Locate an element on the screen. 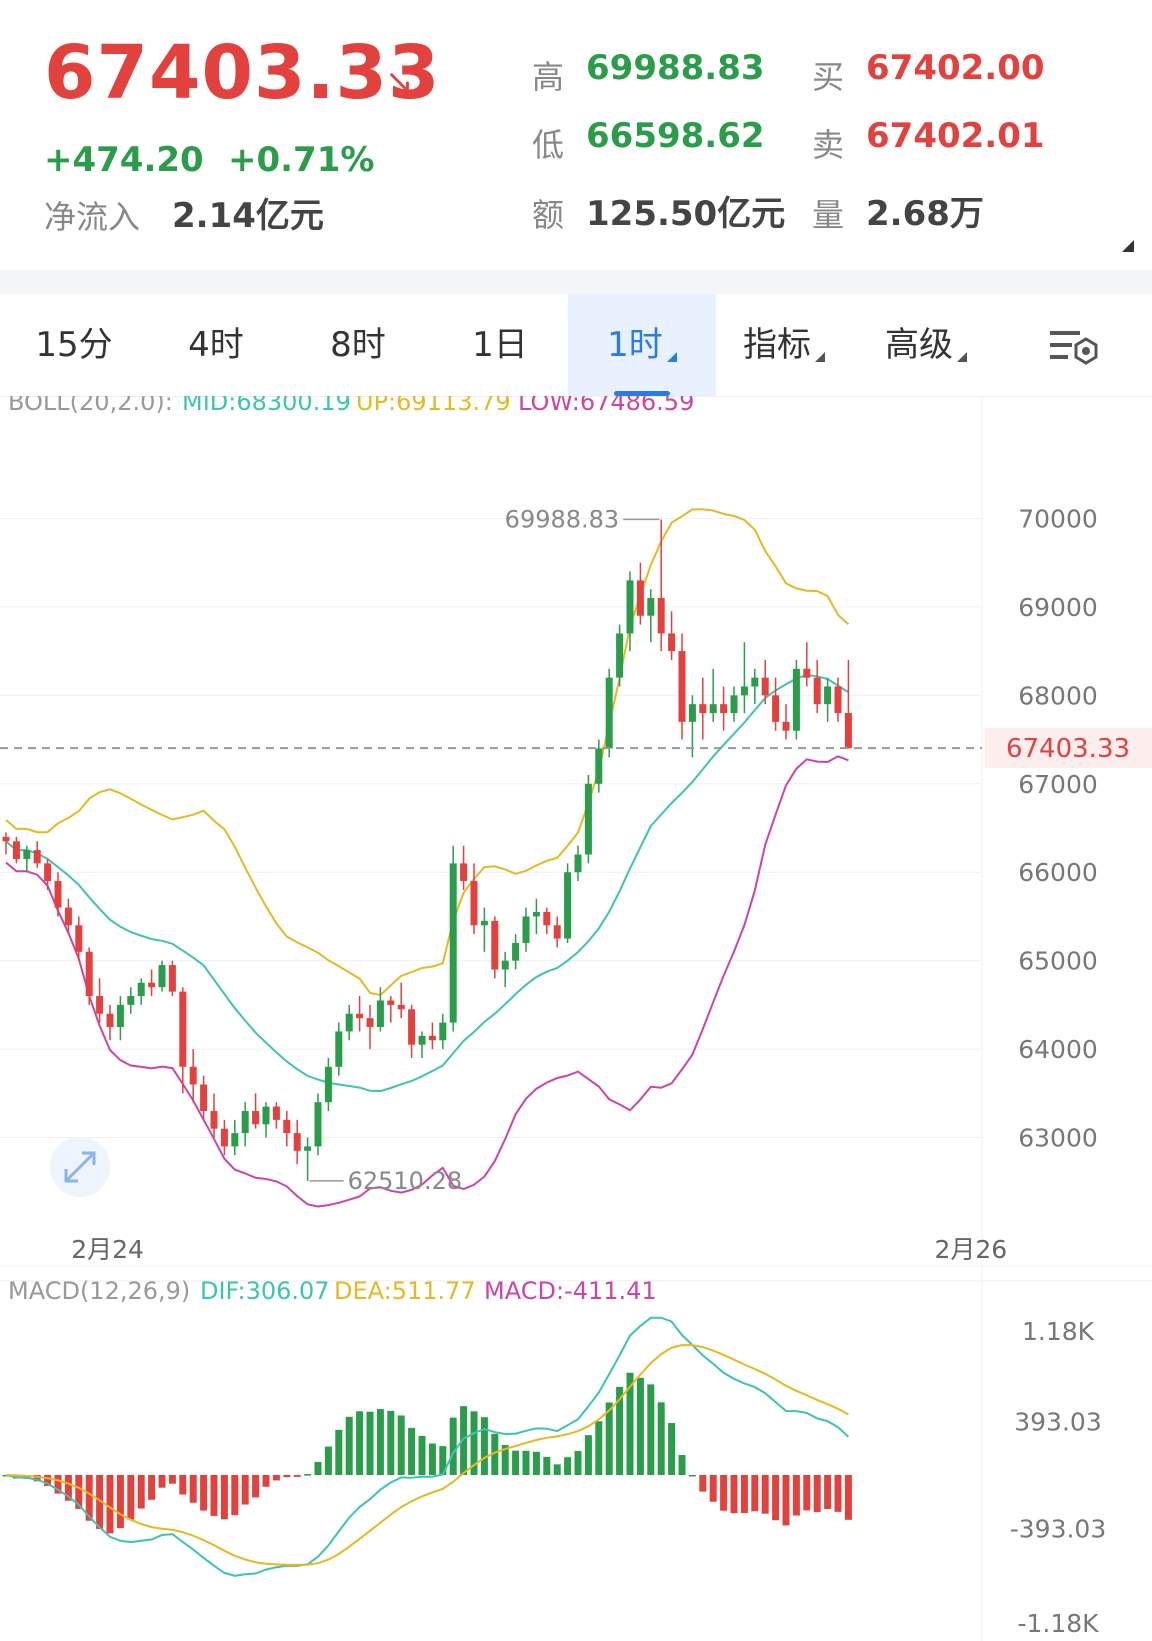  expand-corner-icon is located at coordinates (1128, 246).